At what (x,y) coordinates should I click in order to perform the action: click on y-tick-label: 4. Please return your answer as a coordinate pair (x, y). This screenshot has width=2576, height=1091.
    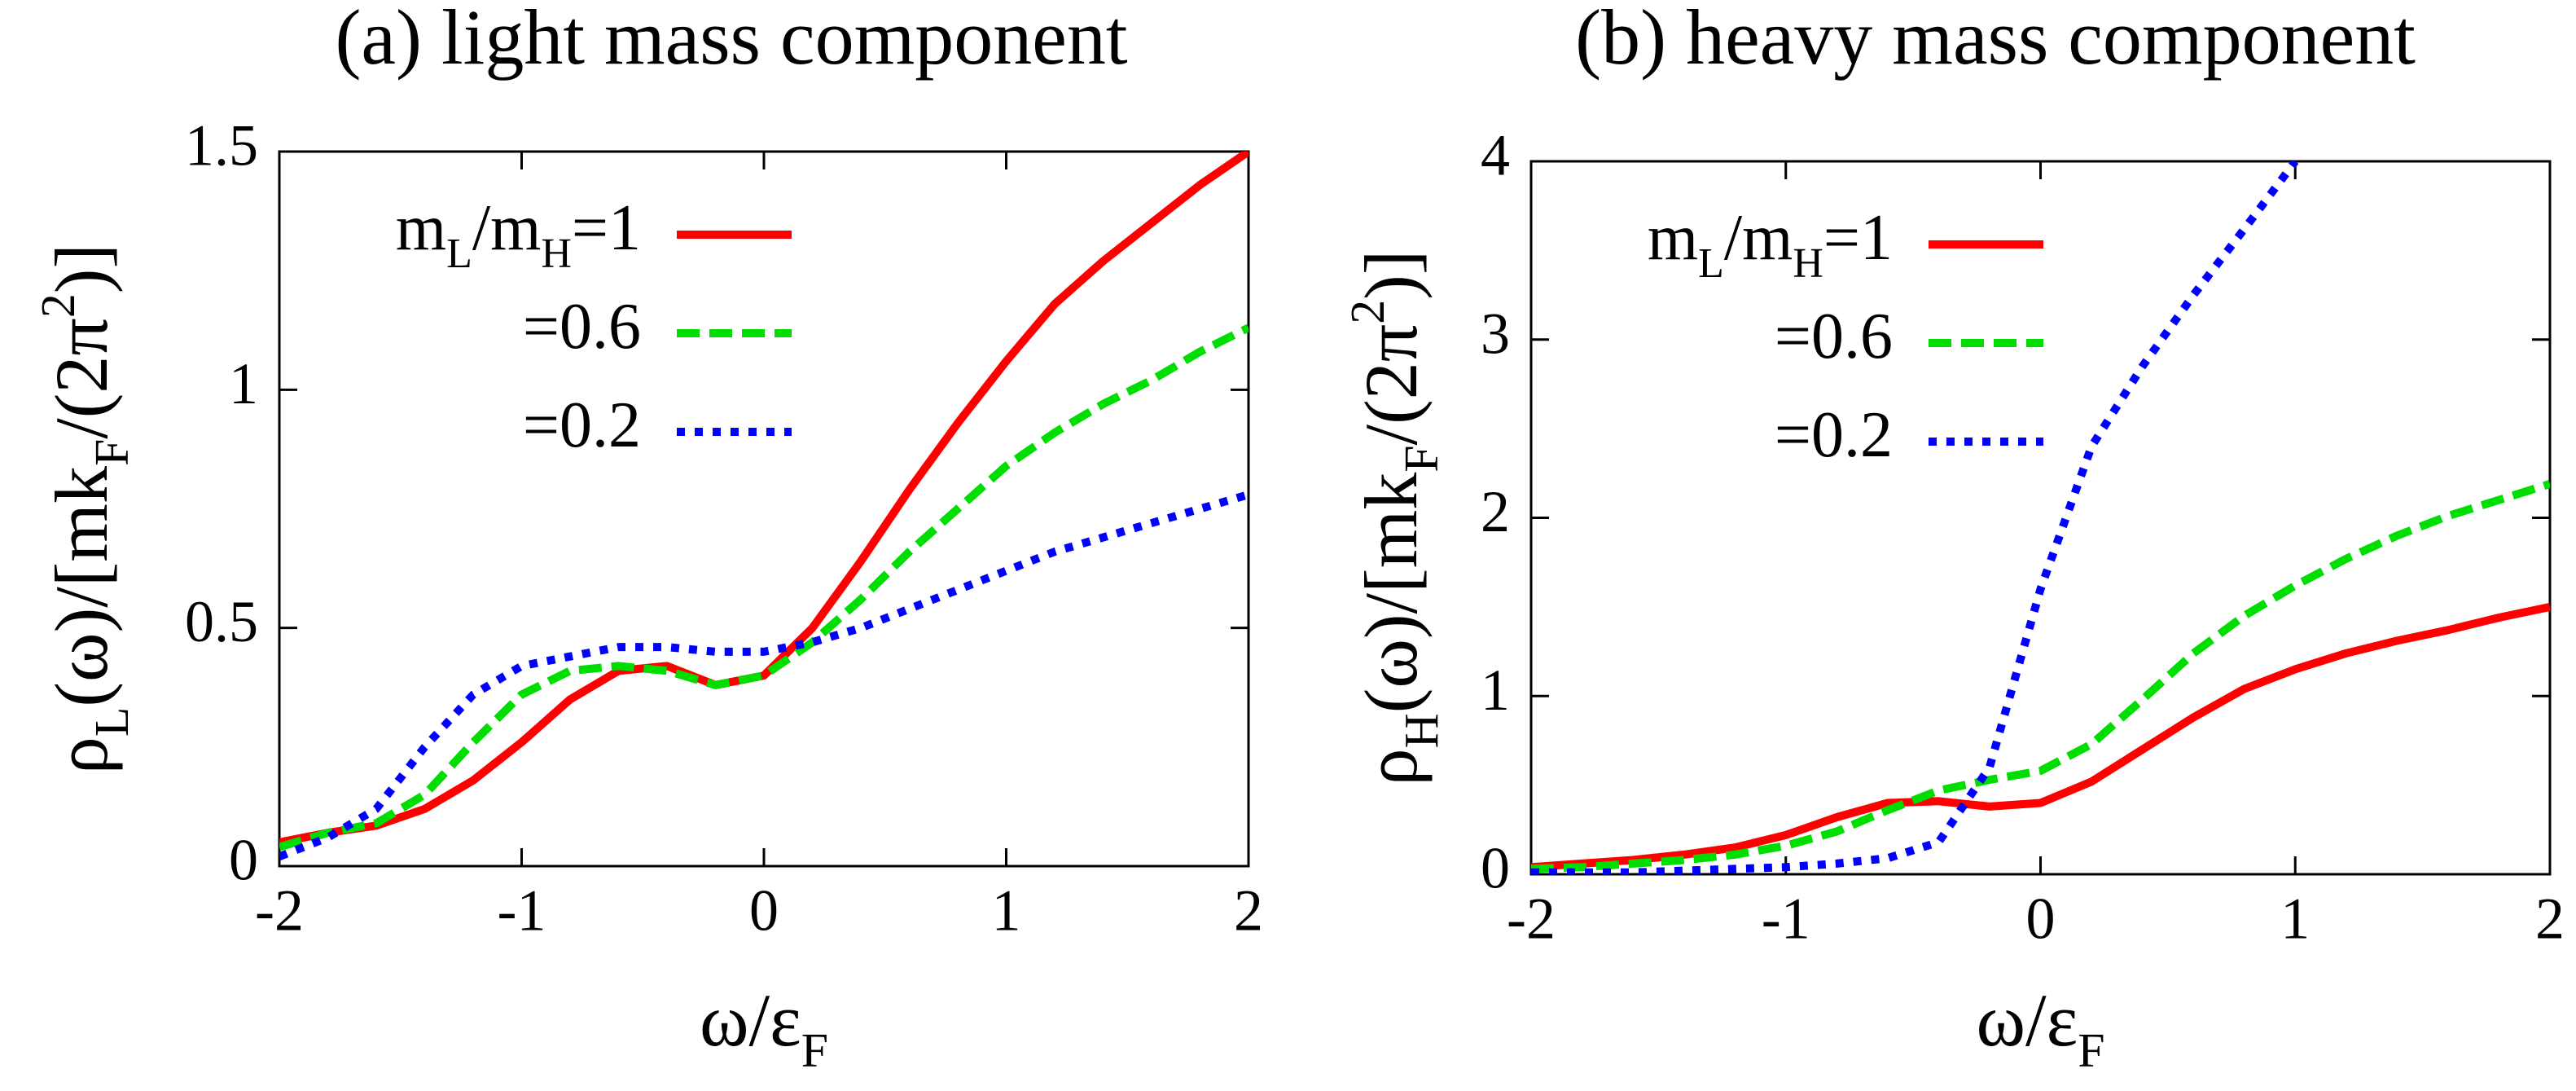
    Looking at the image, I should click on (1495, 155).